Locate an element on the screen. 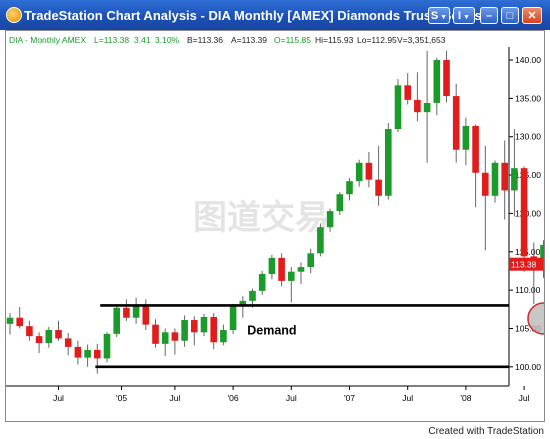  status-low: Lo=112.95 is located at coordinates (377, 40).